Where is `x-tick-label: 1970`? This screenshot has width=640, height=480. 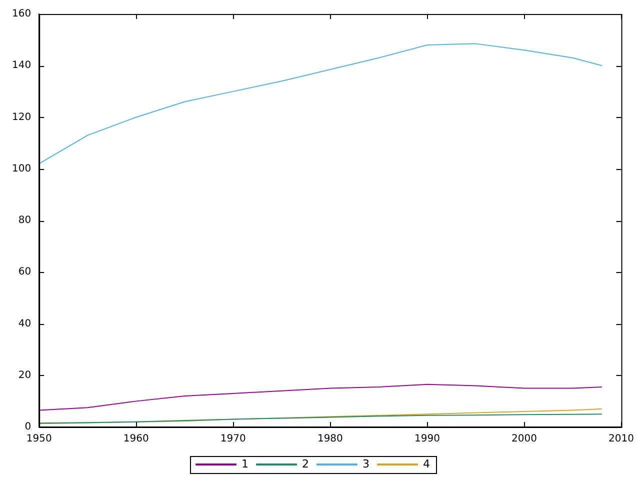 x-tick-label: 1970 is located at coordinates (233, 439).